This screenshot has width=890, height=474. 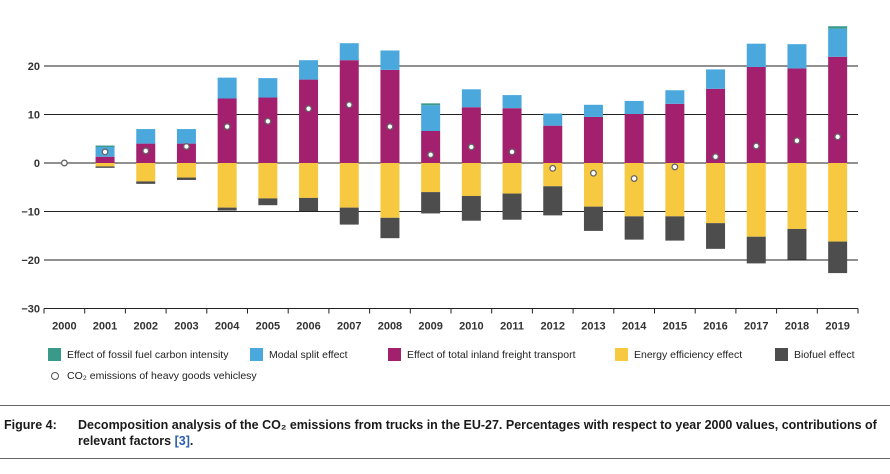 What do you see at coordinates (445, 405) in the screenshot?
I see `caption-divider` at bounding box center [445, 405].